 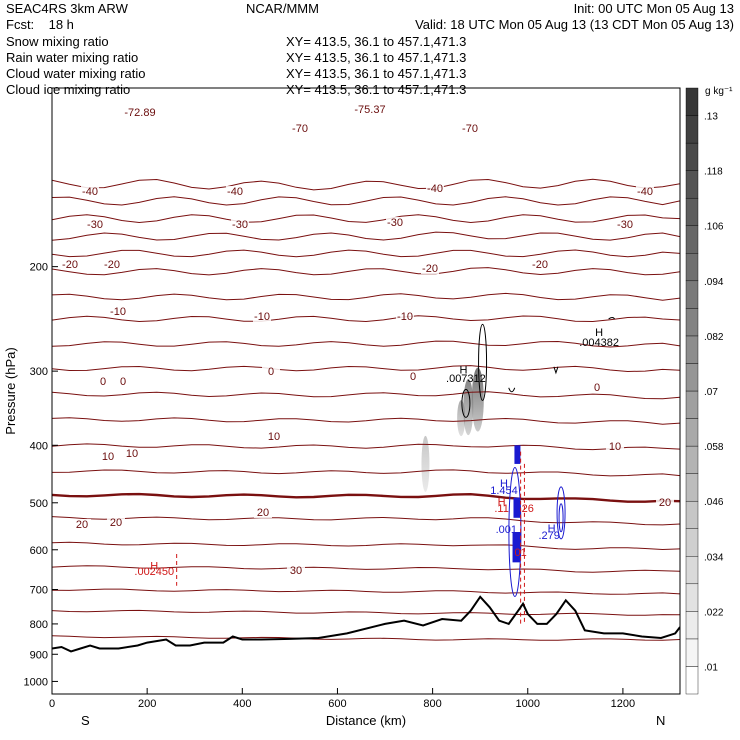 What do you see at coordinates (67, 8) in the screenshot?
I see `model-title: SEAC4RS 3km ARW` at bounding box center [67, 8].